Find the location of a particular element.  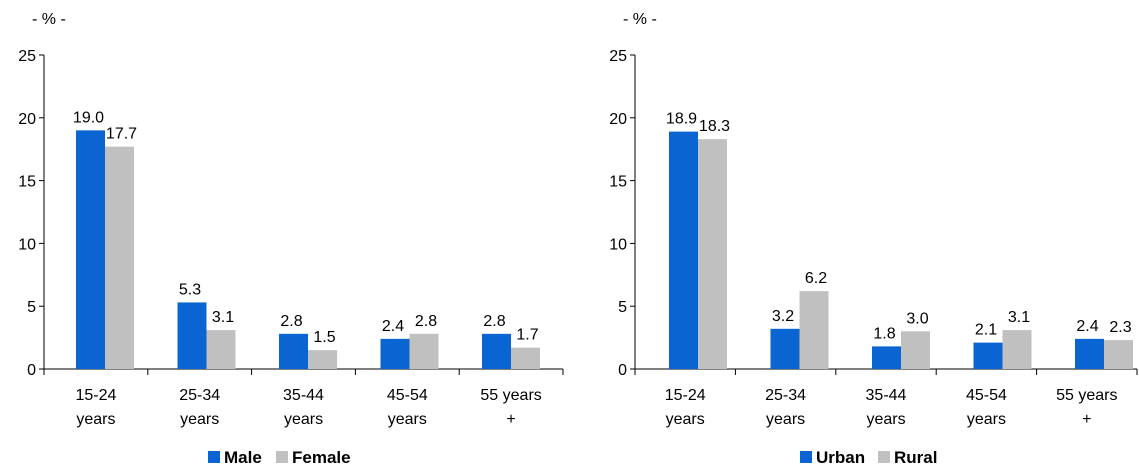

legend-swatch-rural is located at coordinates (884, 457).